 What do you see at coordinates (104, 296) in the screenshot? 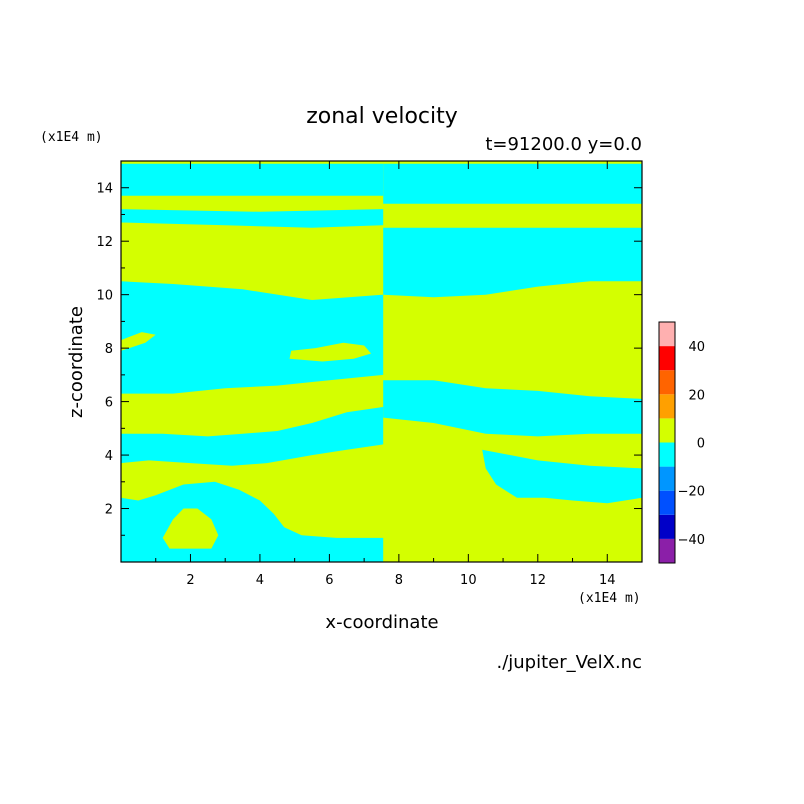
I see `y-tick-label-10: 10` at bounding box center [104, 296].